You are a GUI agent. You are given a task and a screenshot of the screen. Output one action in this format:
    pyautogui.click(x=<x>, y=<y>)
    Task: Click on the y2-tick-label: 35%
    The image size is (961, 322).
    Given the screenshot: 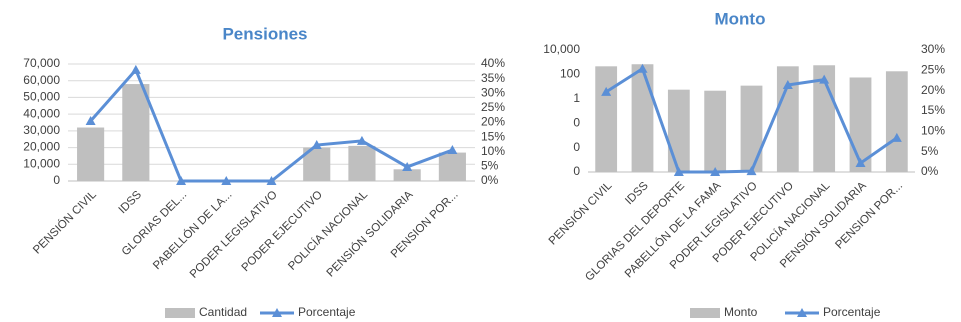 What is the action you would take?
    pyautogui.click(x=493, y=78)
    